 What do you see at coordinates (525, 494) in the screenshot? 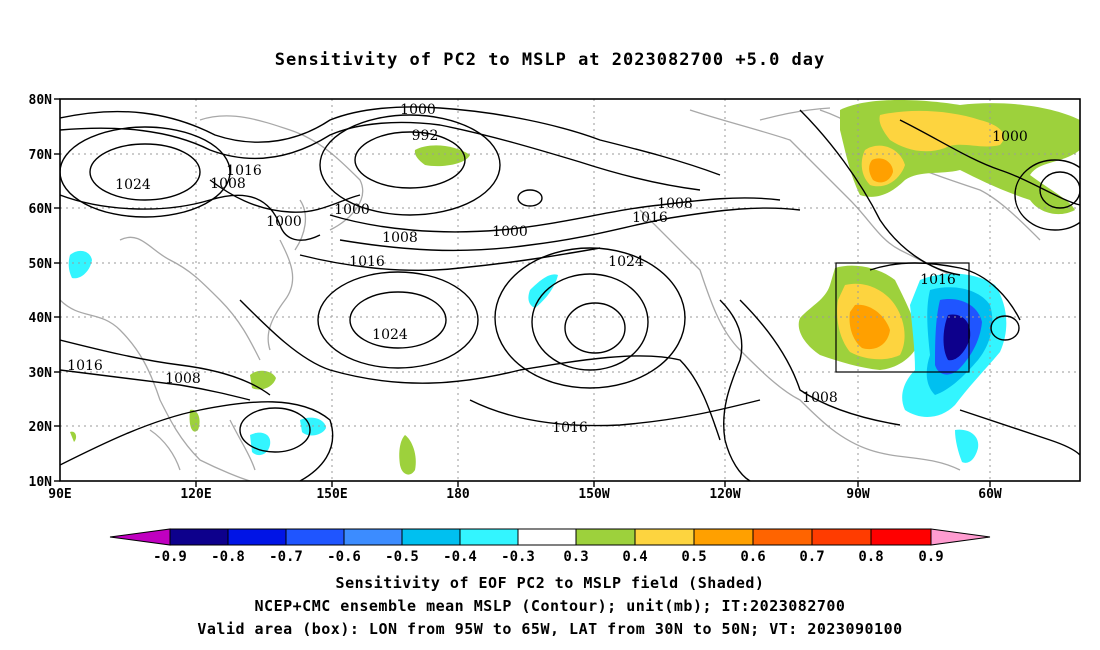
I see `lon-axis: 90E 120E 150E 180 150W 120W 90W 60W` at bounding box center [525, 494].